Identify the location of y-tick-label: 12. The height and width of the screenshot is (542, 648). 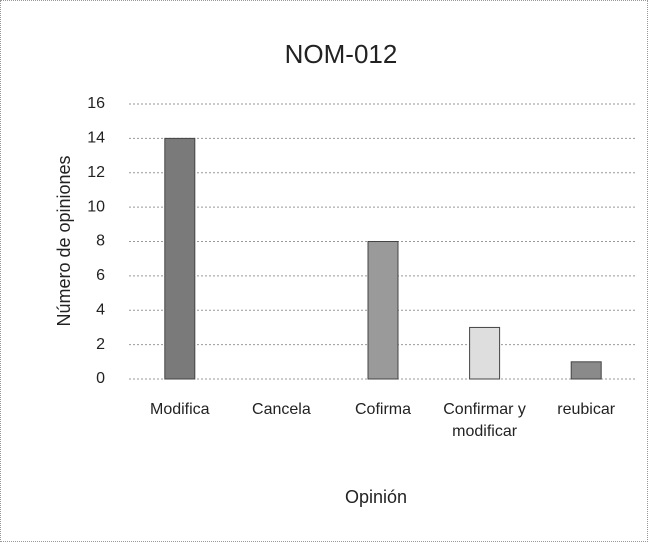
(96, 172).